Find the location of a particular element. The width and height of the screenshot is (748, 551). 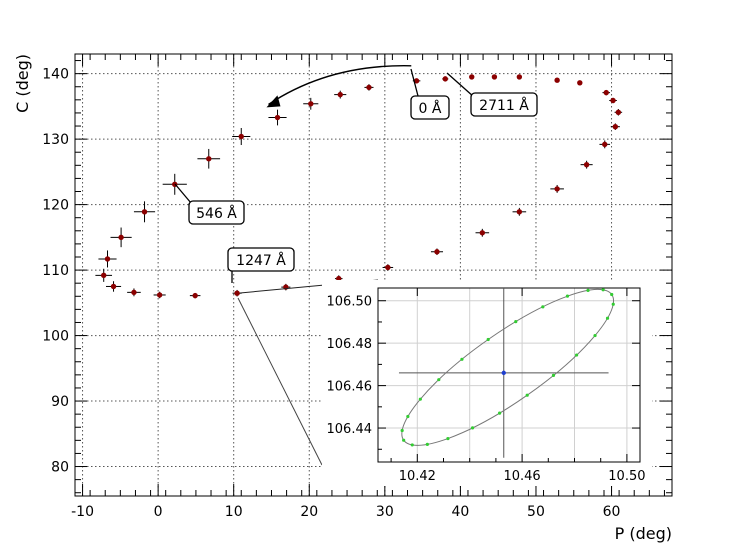

annotation-0: 0 Å is located at coordinates (430, 94).